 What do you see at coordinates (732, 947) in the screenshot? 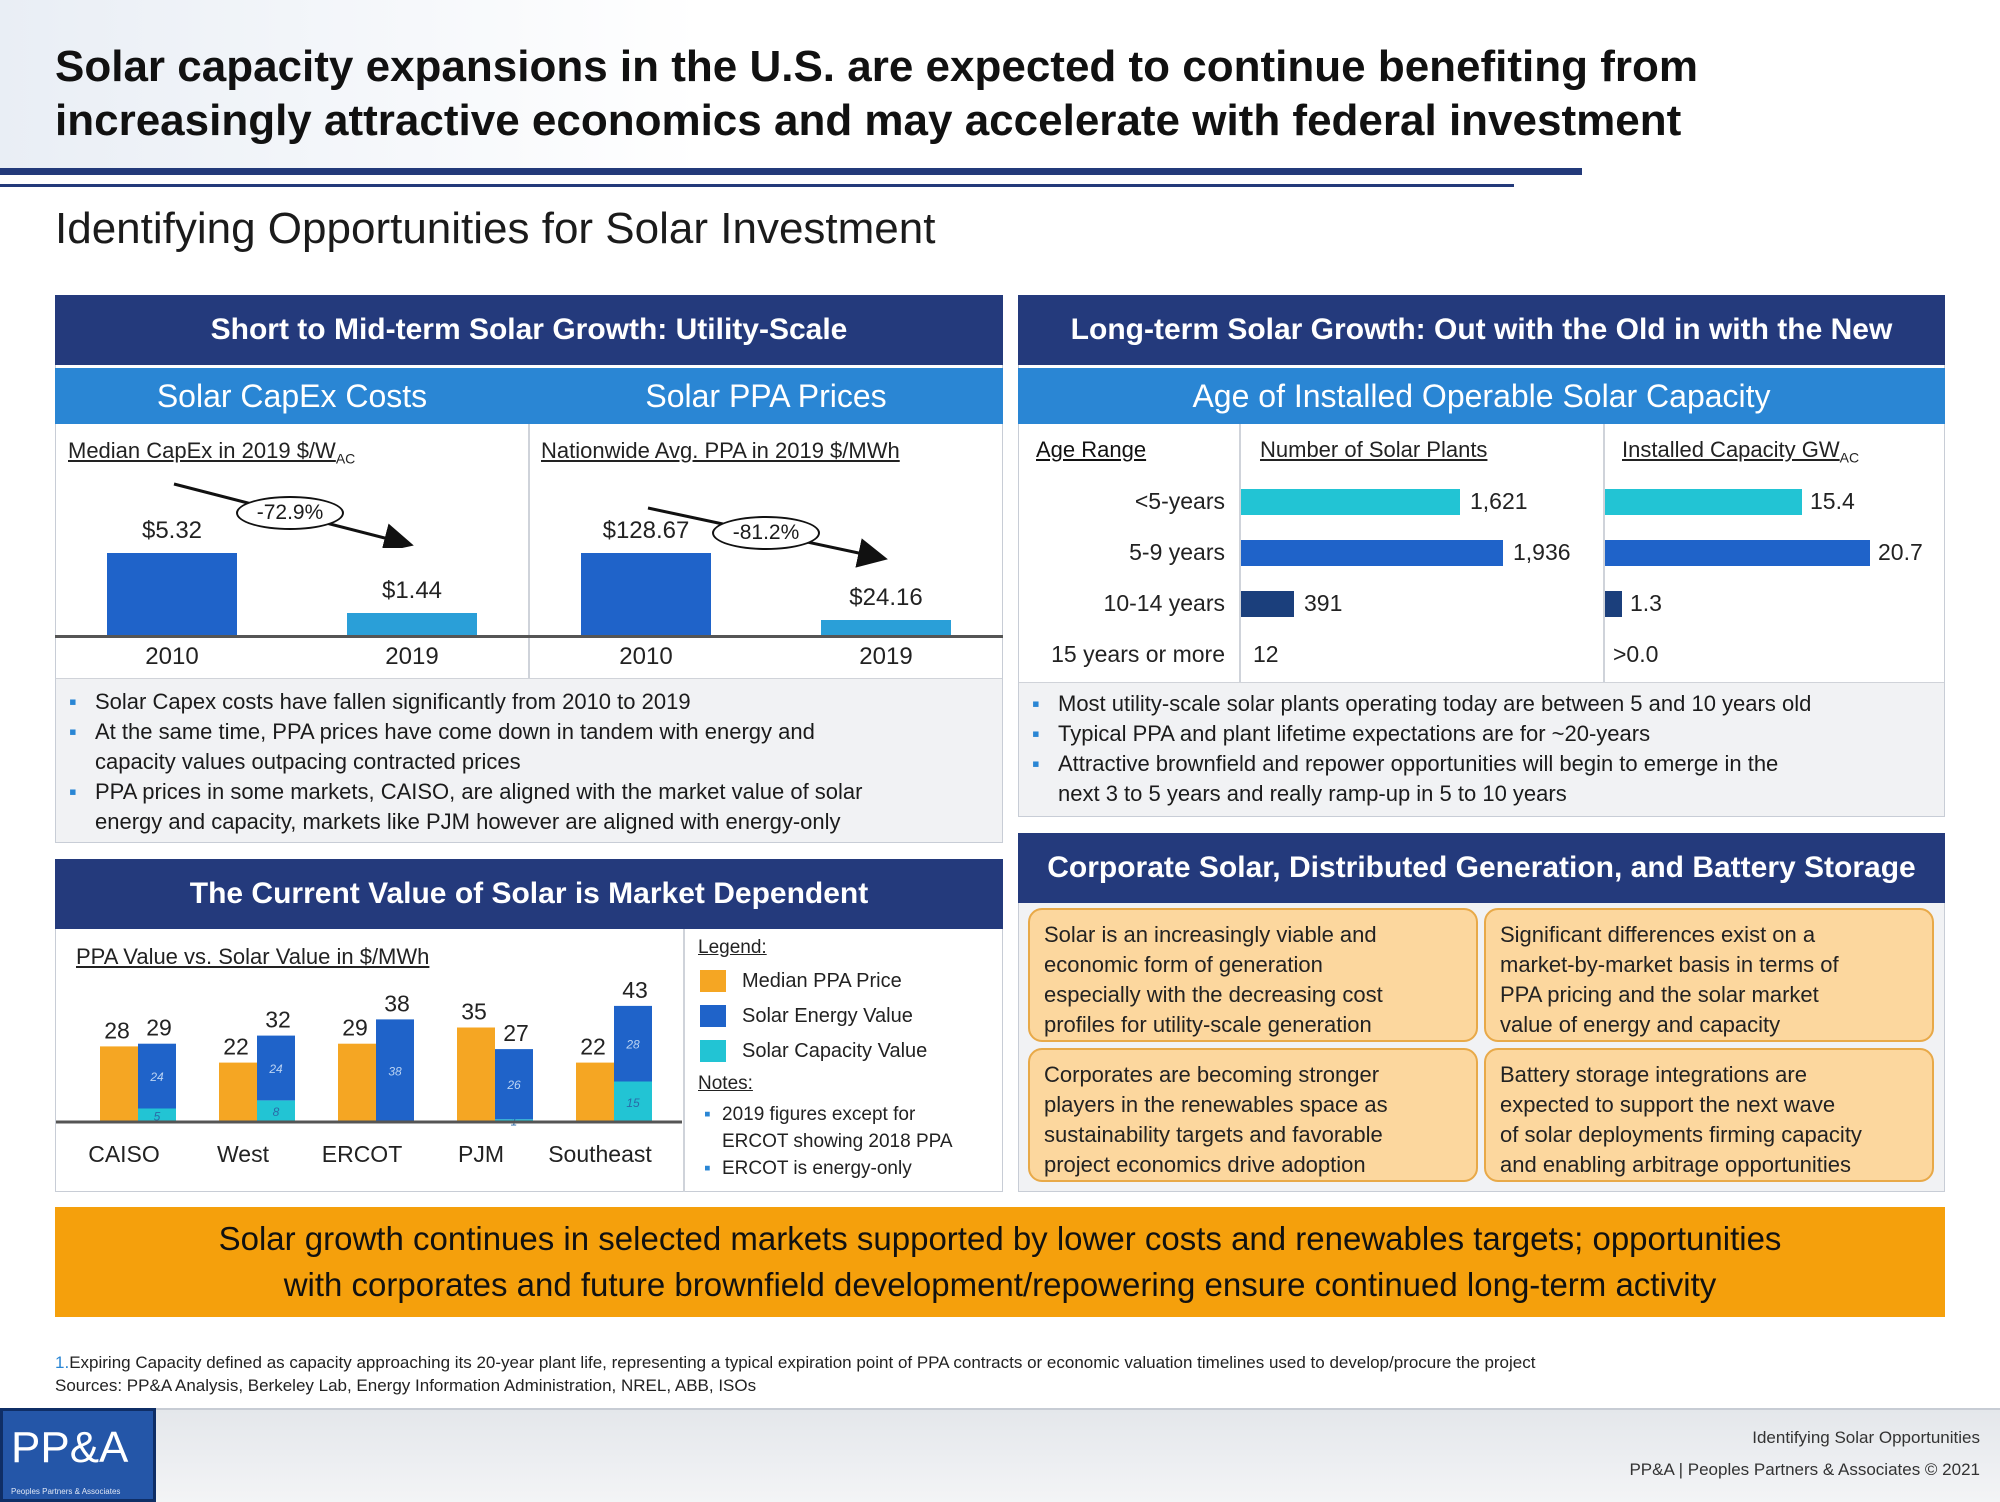
I see `legend-title: Legend:` at bounding box center [732, 947].